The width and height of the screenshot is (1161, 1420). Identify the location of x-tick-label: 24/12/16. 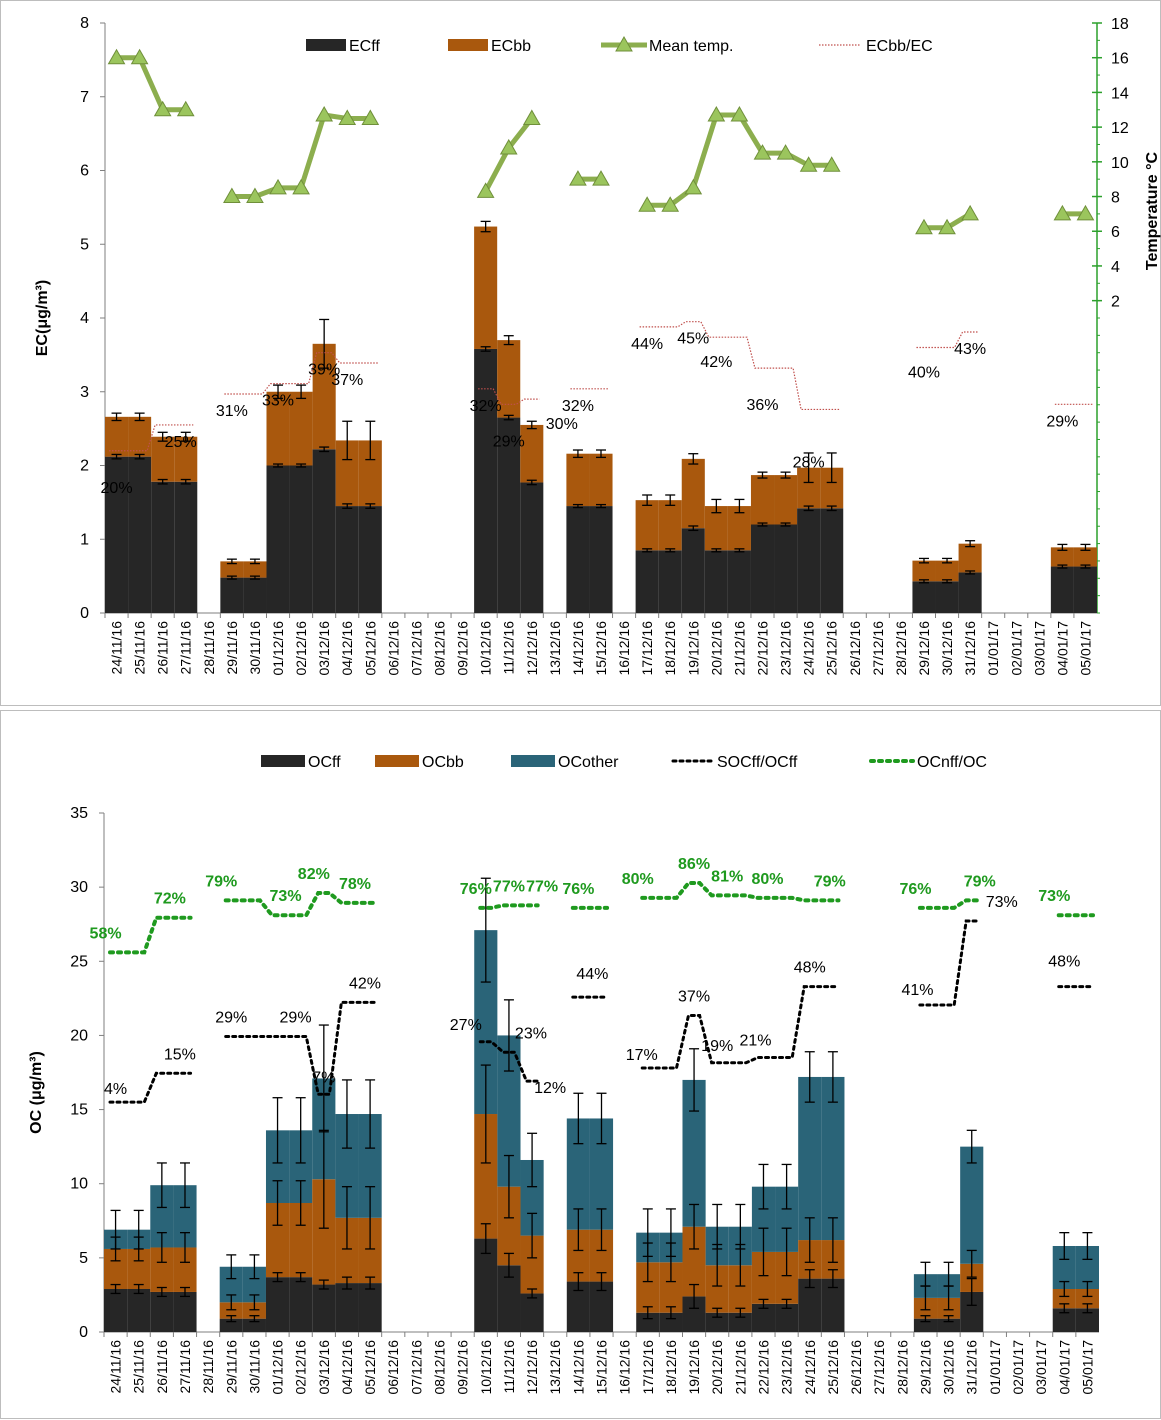
(809, 648).